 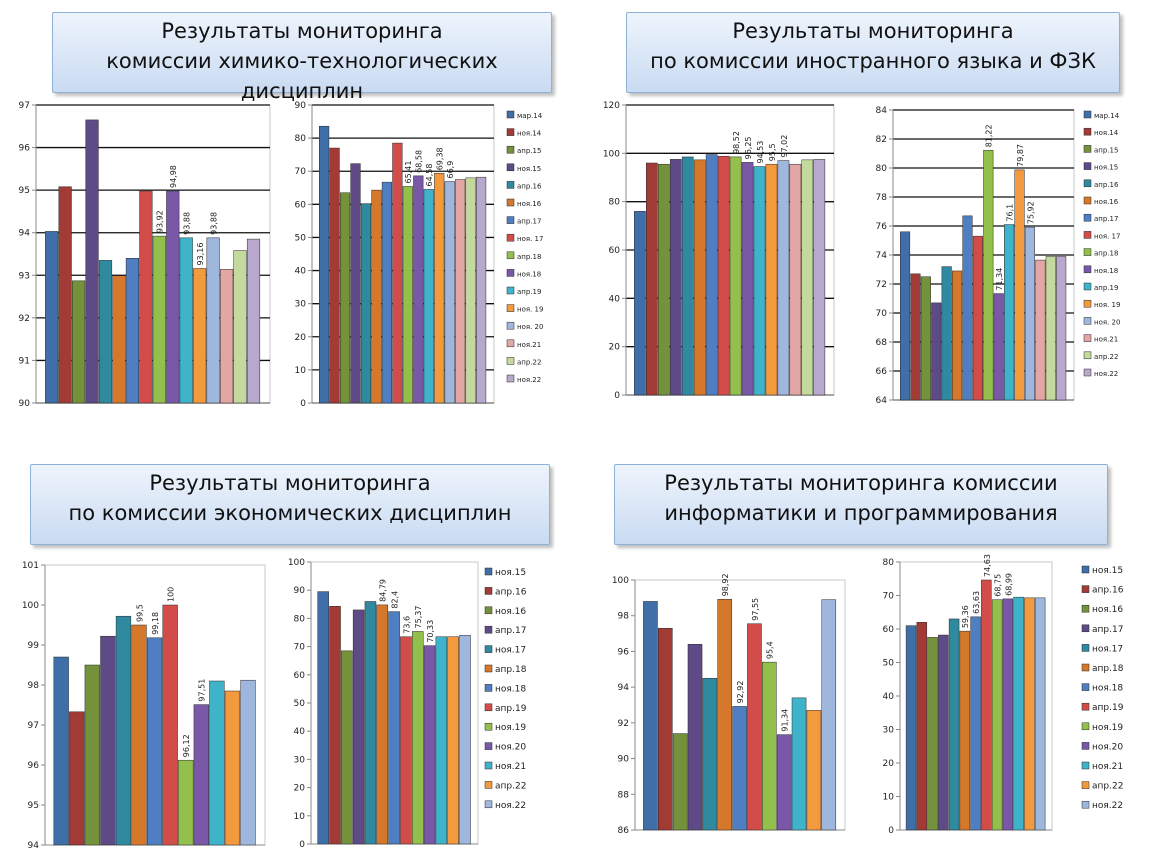 What do you see at coordinates (440, 158) in the screenshot?
I see `data-label: 69,38` at bounding box center [440, 158].